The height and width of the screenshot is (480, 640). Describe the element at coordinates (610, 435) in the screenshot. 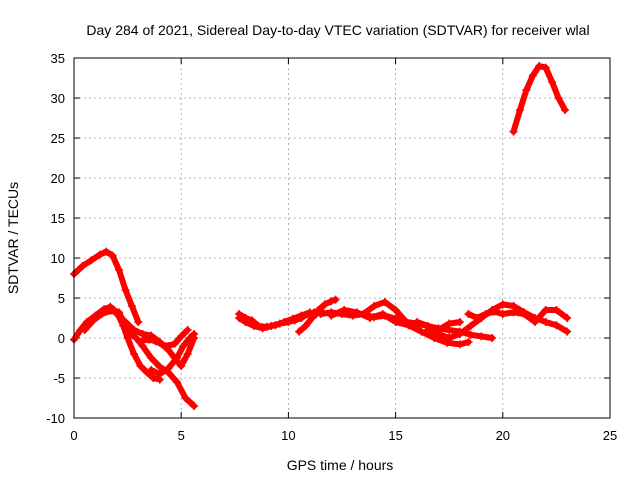

I see `x-tick-label: 25` at that location.